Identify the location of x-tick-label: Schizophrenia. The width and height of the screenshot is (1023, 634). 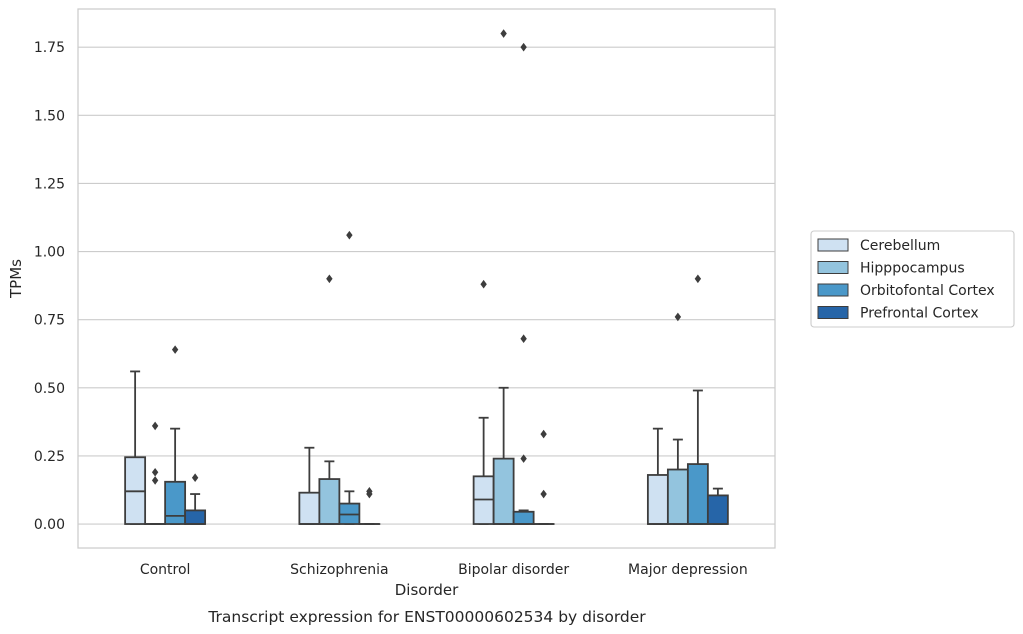
(339, 570).